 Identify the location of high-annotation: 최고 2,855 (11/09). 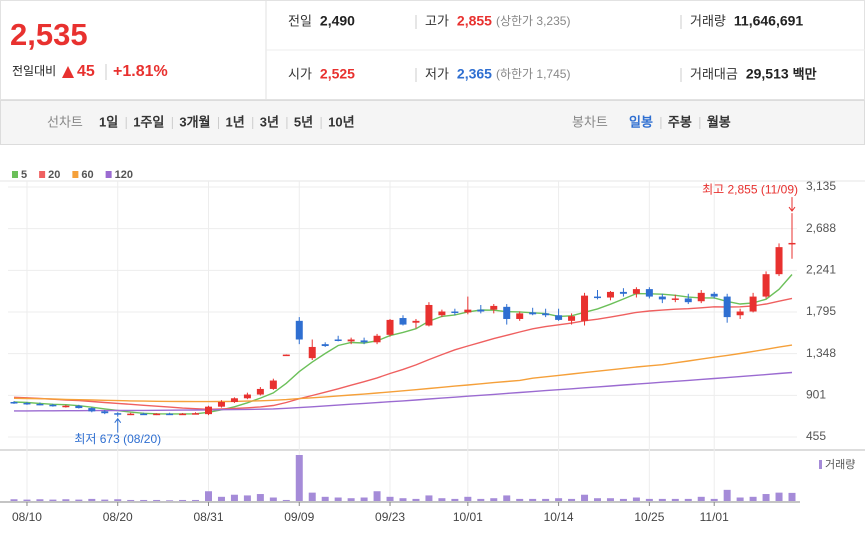
(750, 189).